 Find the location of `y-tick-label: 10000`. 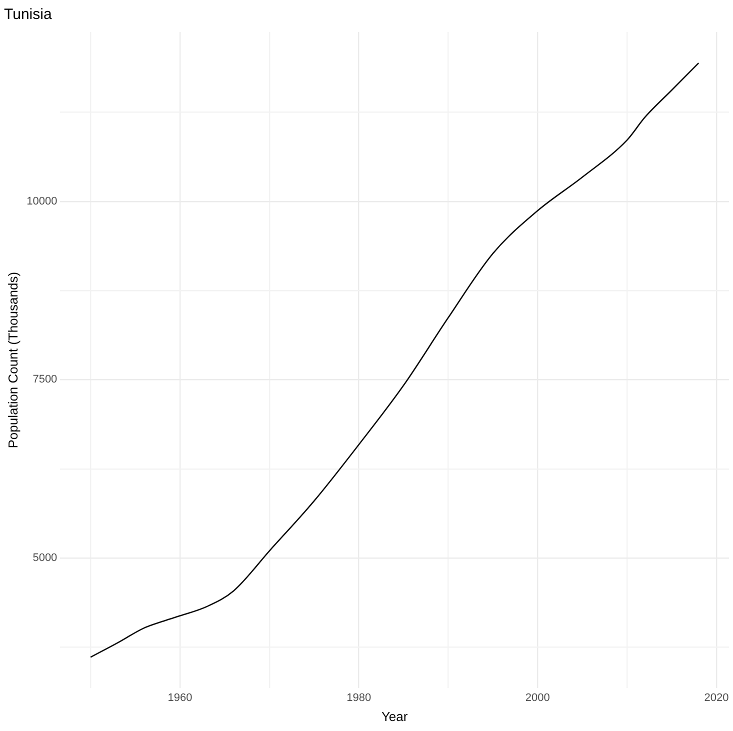

y-tick-label: 10000 is located at coordinates (42, 201).